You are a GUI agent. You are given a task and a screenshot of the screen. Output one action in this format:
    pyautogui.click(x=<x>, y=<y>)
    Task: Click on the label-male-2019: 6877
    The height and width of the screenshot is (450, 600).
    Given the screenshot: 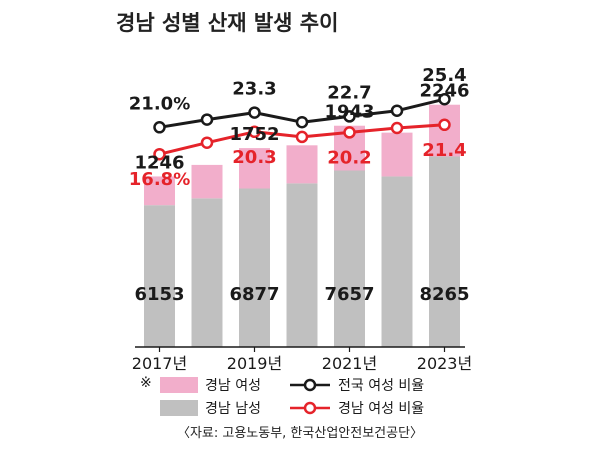 What is the action you would take?
    pyautogui.click(x=254, y=294)
    